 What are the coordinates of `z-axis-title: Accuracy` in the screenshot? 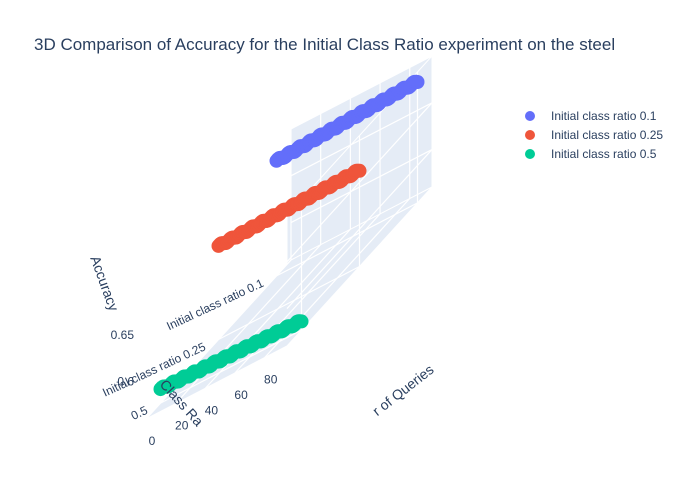 It's located at (104, 284).